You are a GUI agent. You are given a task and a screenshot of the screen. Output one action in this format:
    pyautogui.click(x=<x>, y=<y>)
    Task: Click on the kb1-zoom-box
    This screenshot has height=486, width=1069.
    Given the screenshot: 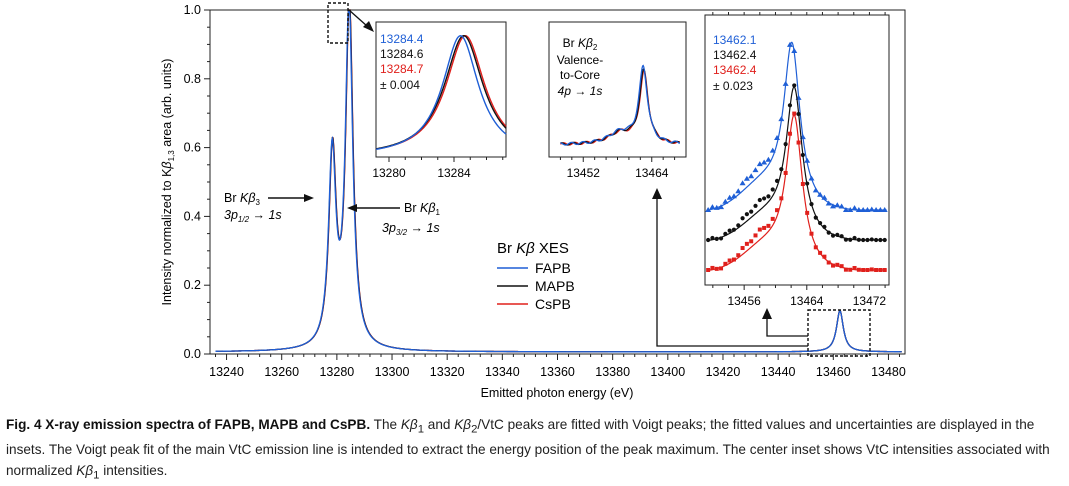 What is the action you would take?
    pyautogui.click(x=338, y=23)
    